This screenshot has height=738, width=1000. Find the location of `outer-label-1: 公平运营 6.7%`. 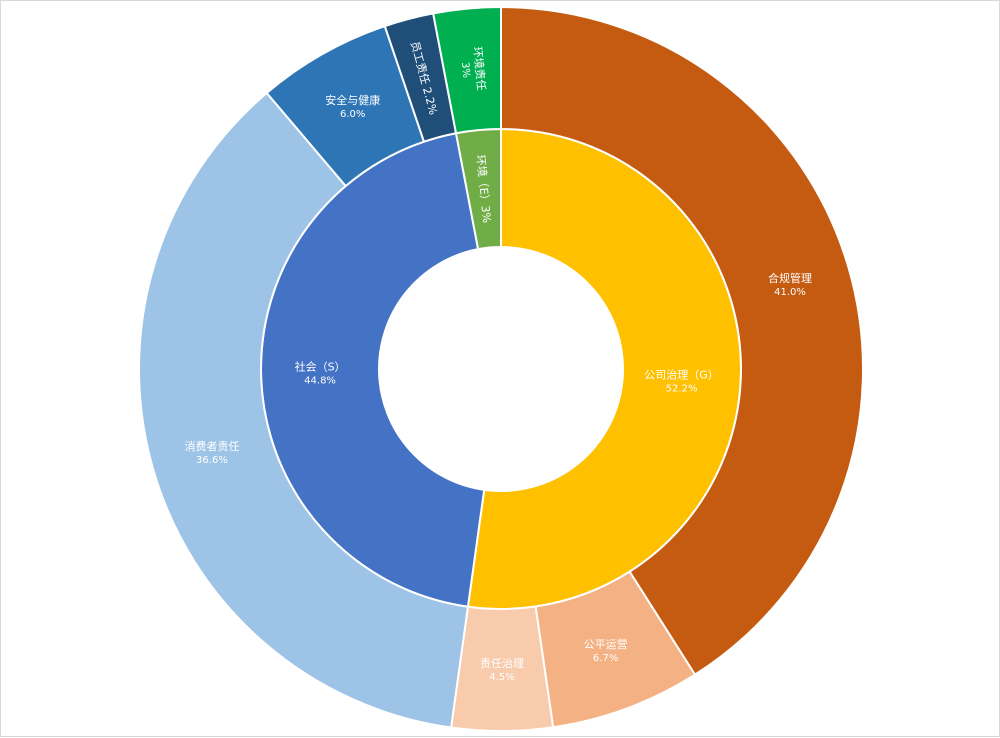

outer-label-1: 公平运营 6.7% is located at coordinates (606, 650).